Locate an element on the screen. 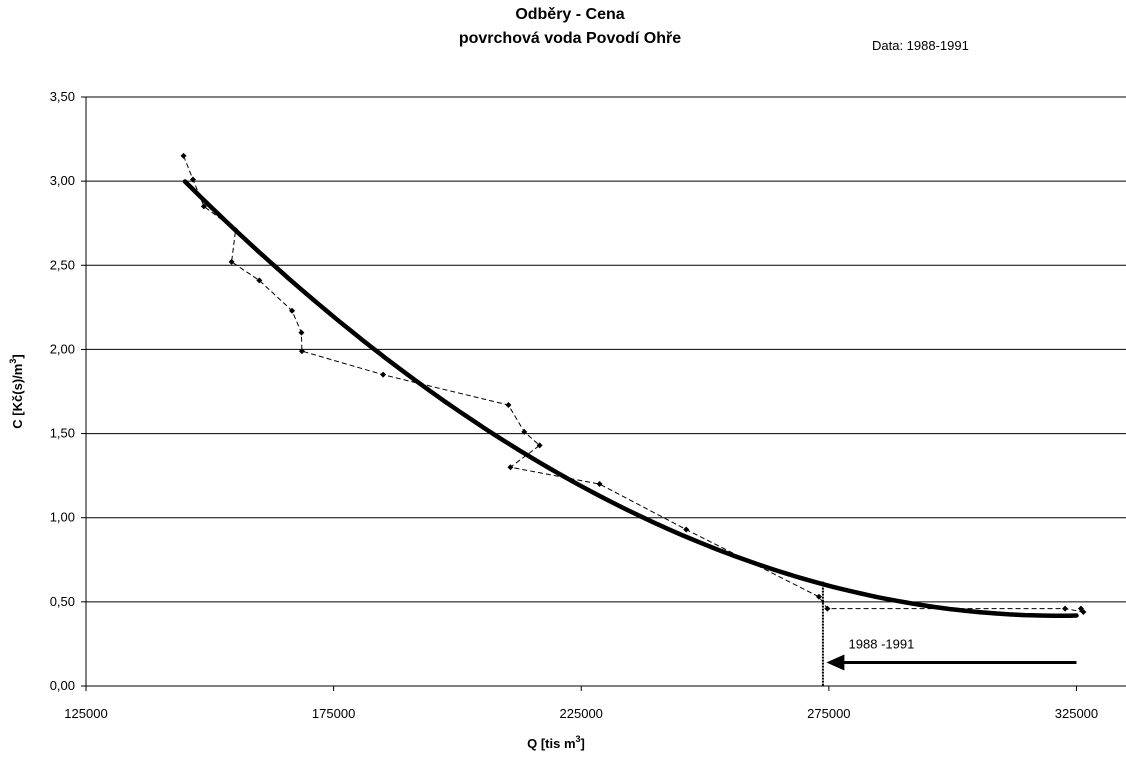 The image size is (1126, 757). x-tick-label: 325000 is located at coordinates (1076, 713).